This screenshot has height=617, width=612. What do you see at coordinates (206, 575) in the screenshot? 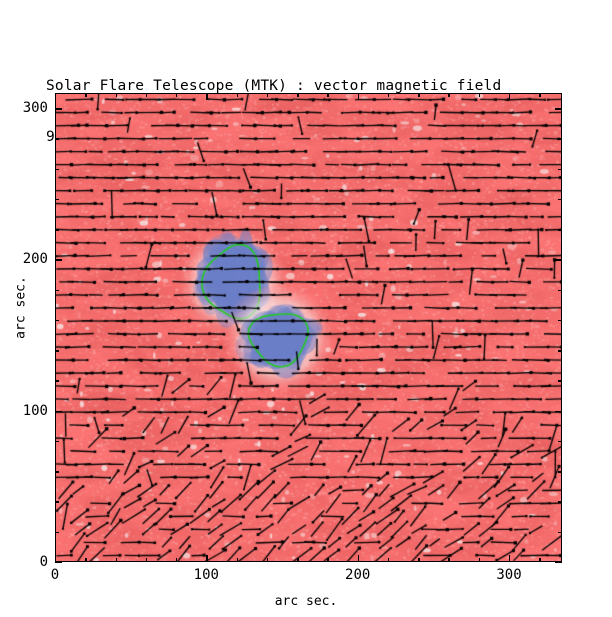
I see `x-tick-label: 100` at bounding box center [206, 575].